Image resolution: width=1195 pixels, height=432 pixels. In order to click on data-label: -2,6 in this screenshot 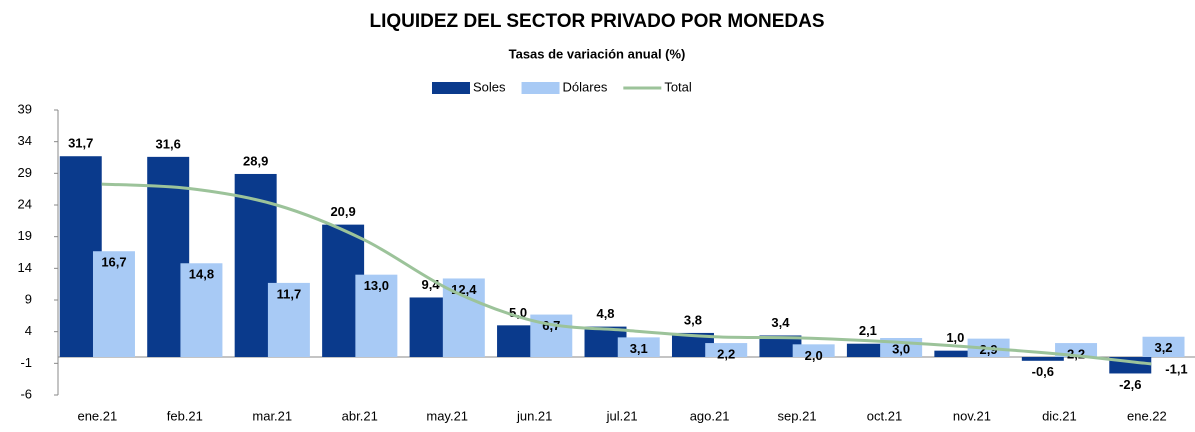, I will do `click(1130, 384)`.